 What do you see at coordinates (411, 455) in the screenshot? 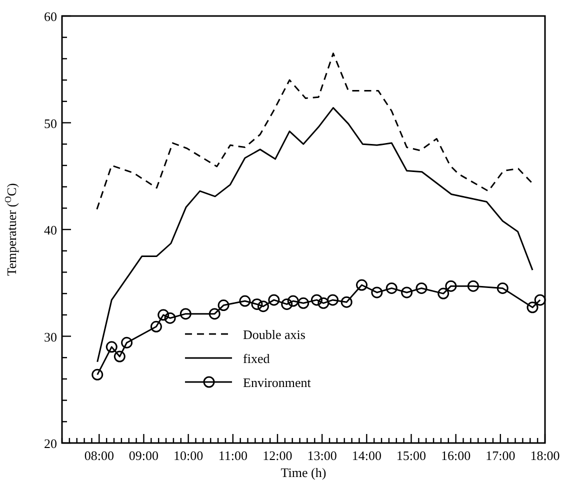
I see `x-tick-label: 15:00` at bounding box center [411, 455].